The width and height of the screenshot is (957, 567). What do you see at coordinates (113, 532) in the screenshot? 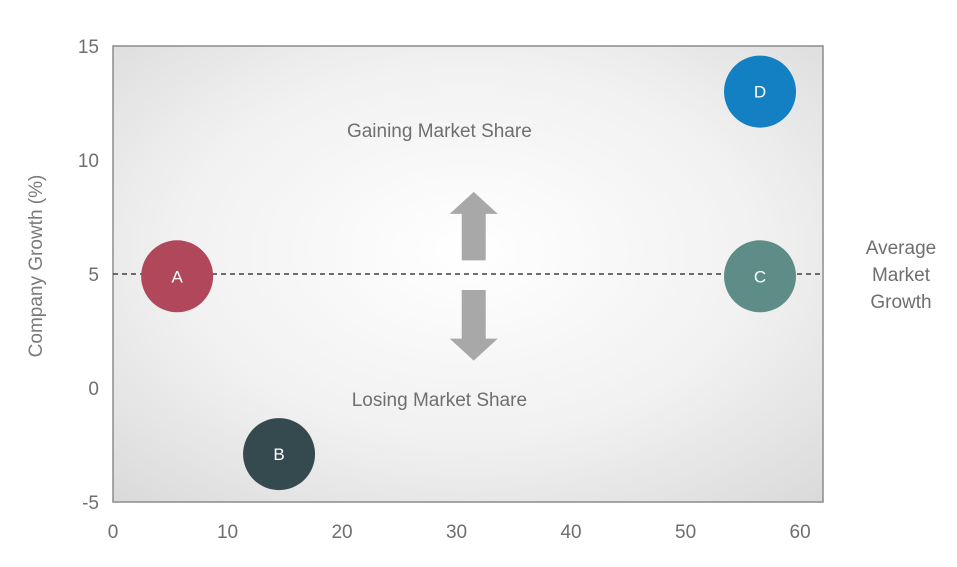
I see `x-tick-label: 0` at bounding box center [113, 532].